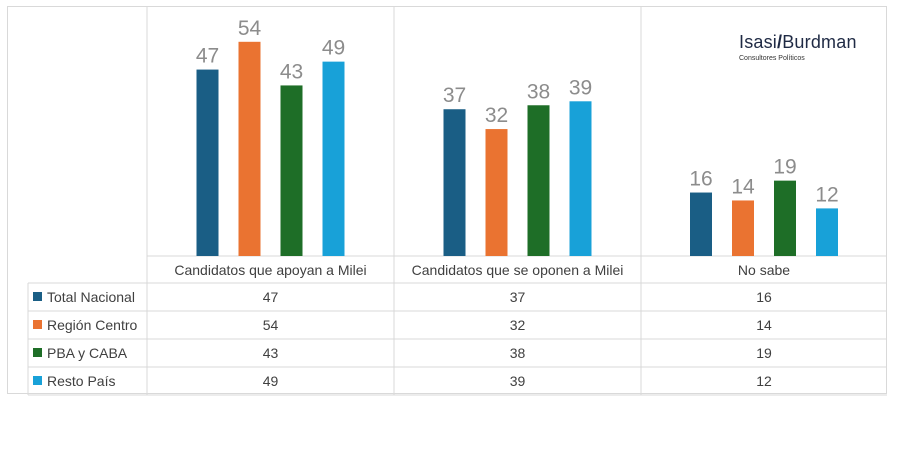 Image resolution: width=917 pixels, height=453 pixels. Describe the element at coordinates (207, 56) in the screenshot. I see `bar-value-label: 47` at that location.